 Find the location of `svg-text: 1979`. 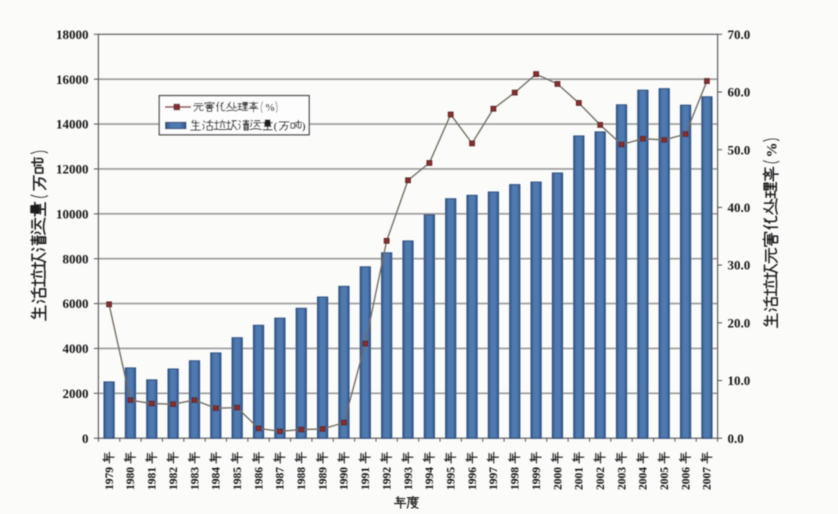

svg-text: 1979 is located at coordinates (110, 478).